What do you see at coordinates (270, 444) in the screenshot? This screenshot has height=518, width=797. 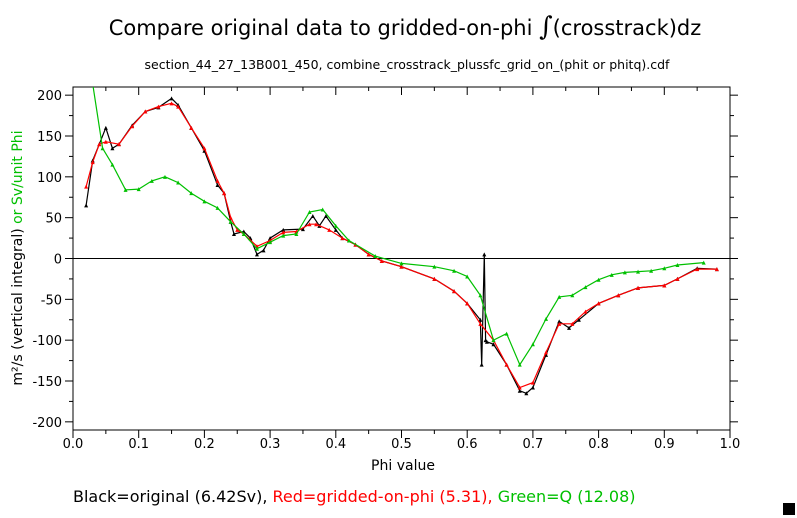 I see `x-tick-label: 0.3` at bounding box center [270, 444].